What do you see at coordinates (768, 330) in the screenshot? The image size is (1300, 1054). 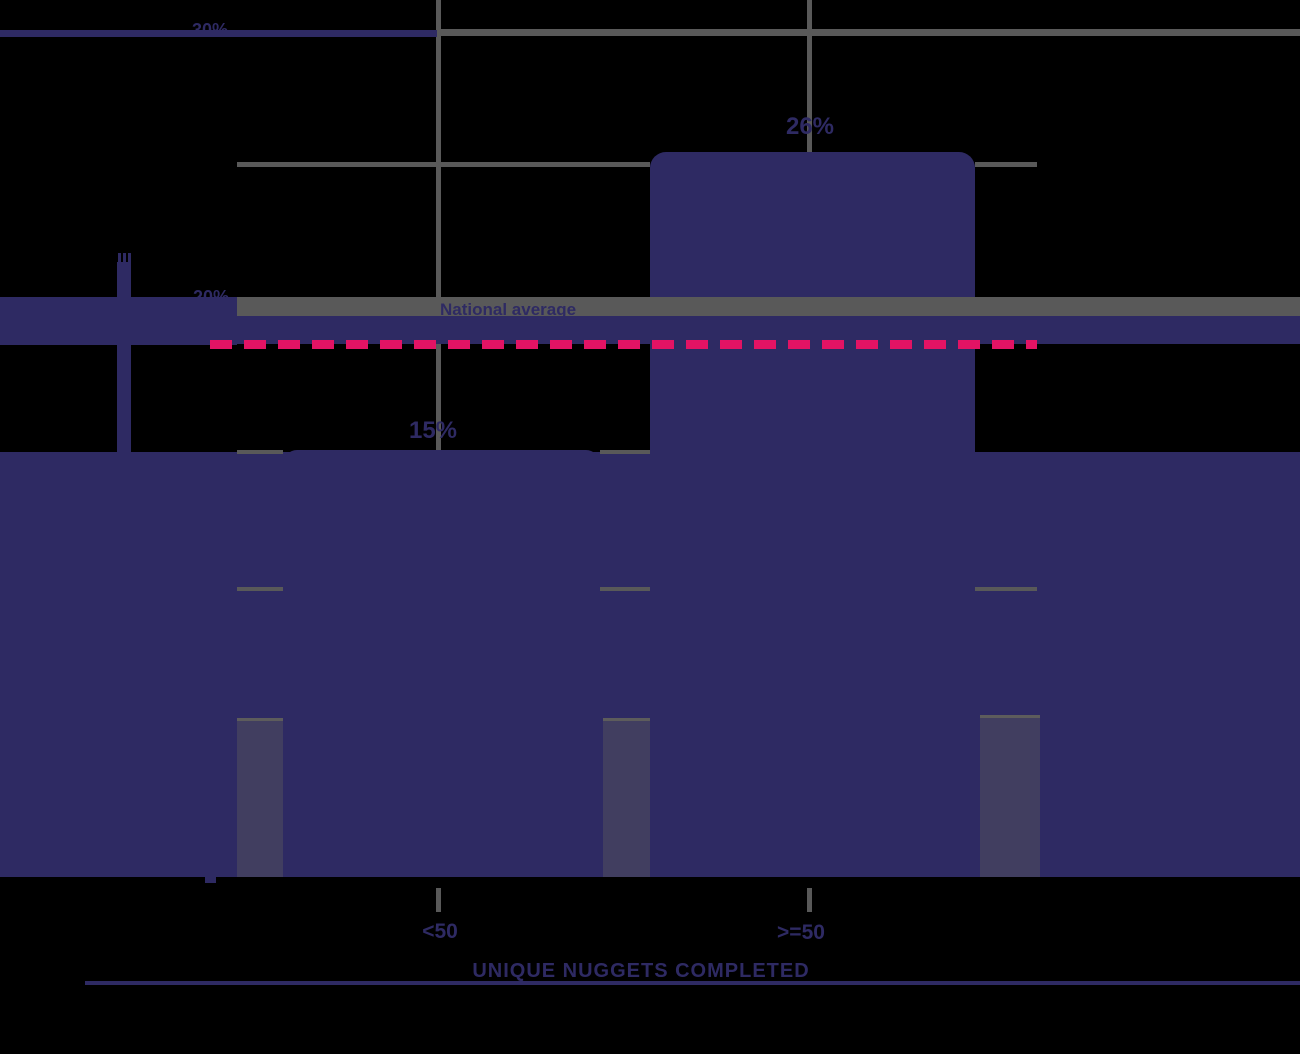 I see `navy-band-right` at bounding box center [768, 330].